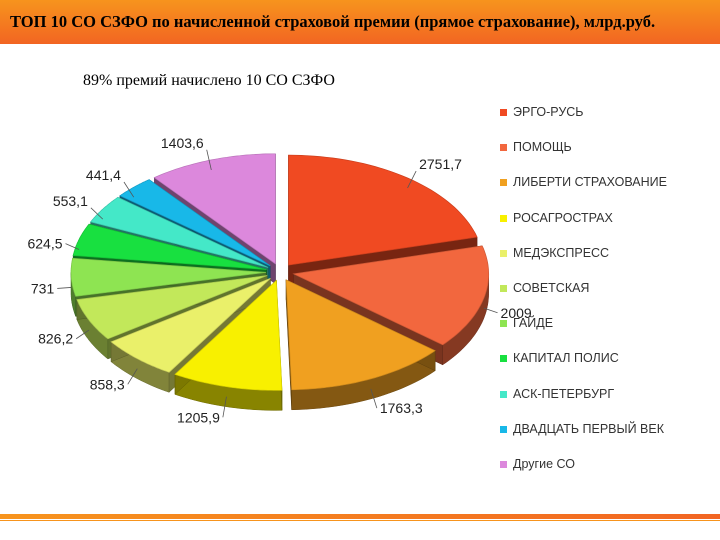  What do you see at coordinates (401, 408) in the screenshot?
I see `data-label: 1763,3` at bounding box center [401, 408].